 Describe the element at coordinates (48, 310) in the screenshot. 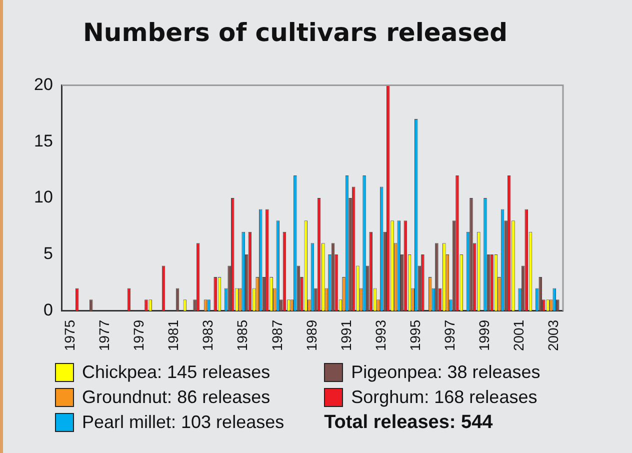

I see `y-tick-label: 0` at that location.